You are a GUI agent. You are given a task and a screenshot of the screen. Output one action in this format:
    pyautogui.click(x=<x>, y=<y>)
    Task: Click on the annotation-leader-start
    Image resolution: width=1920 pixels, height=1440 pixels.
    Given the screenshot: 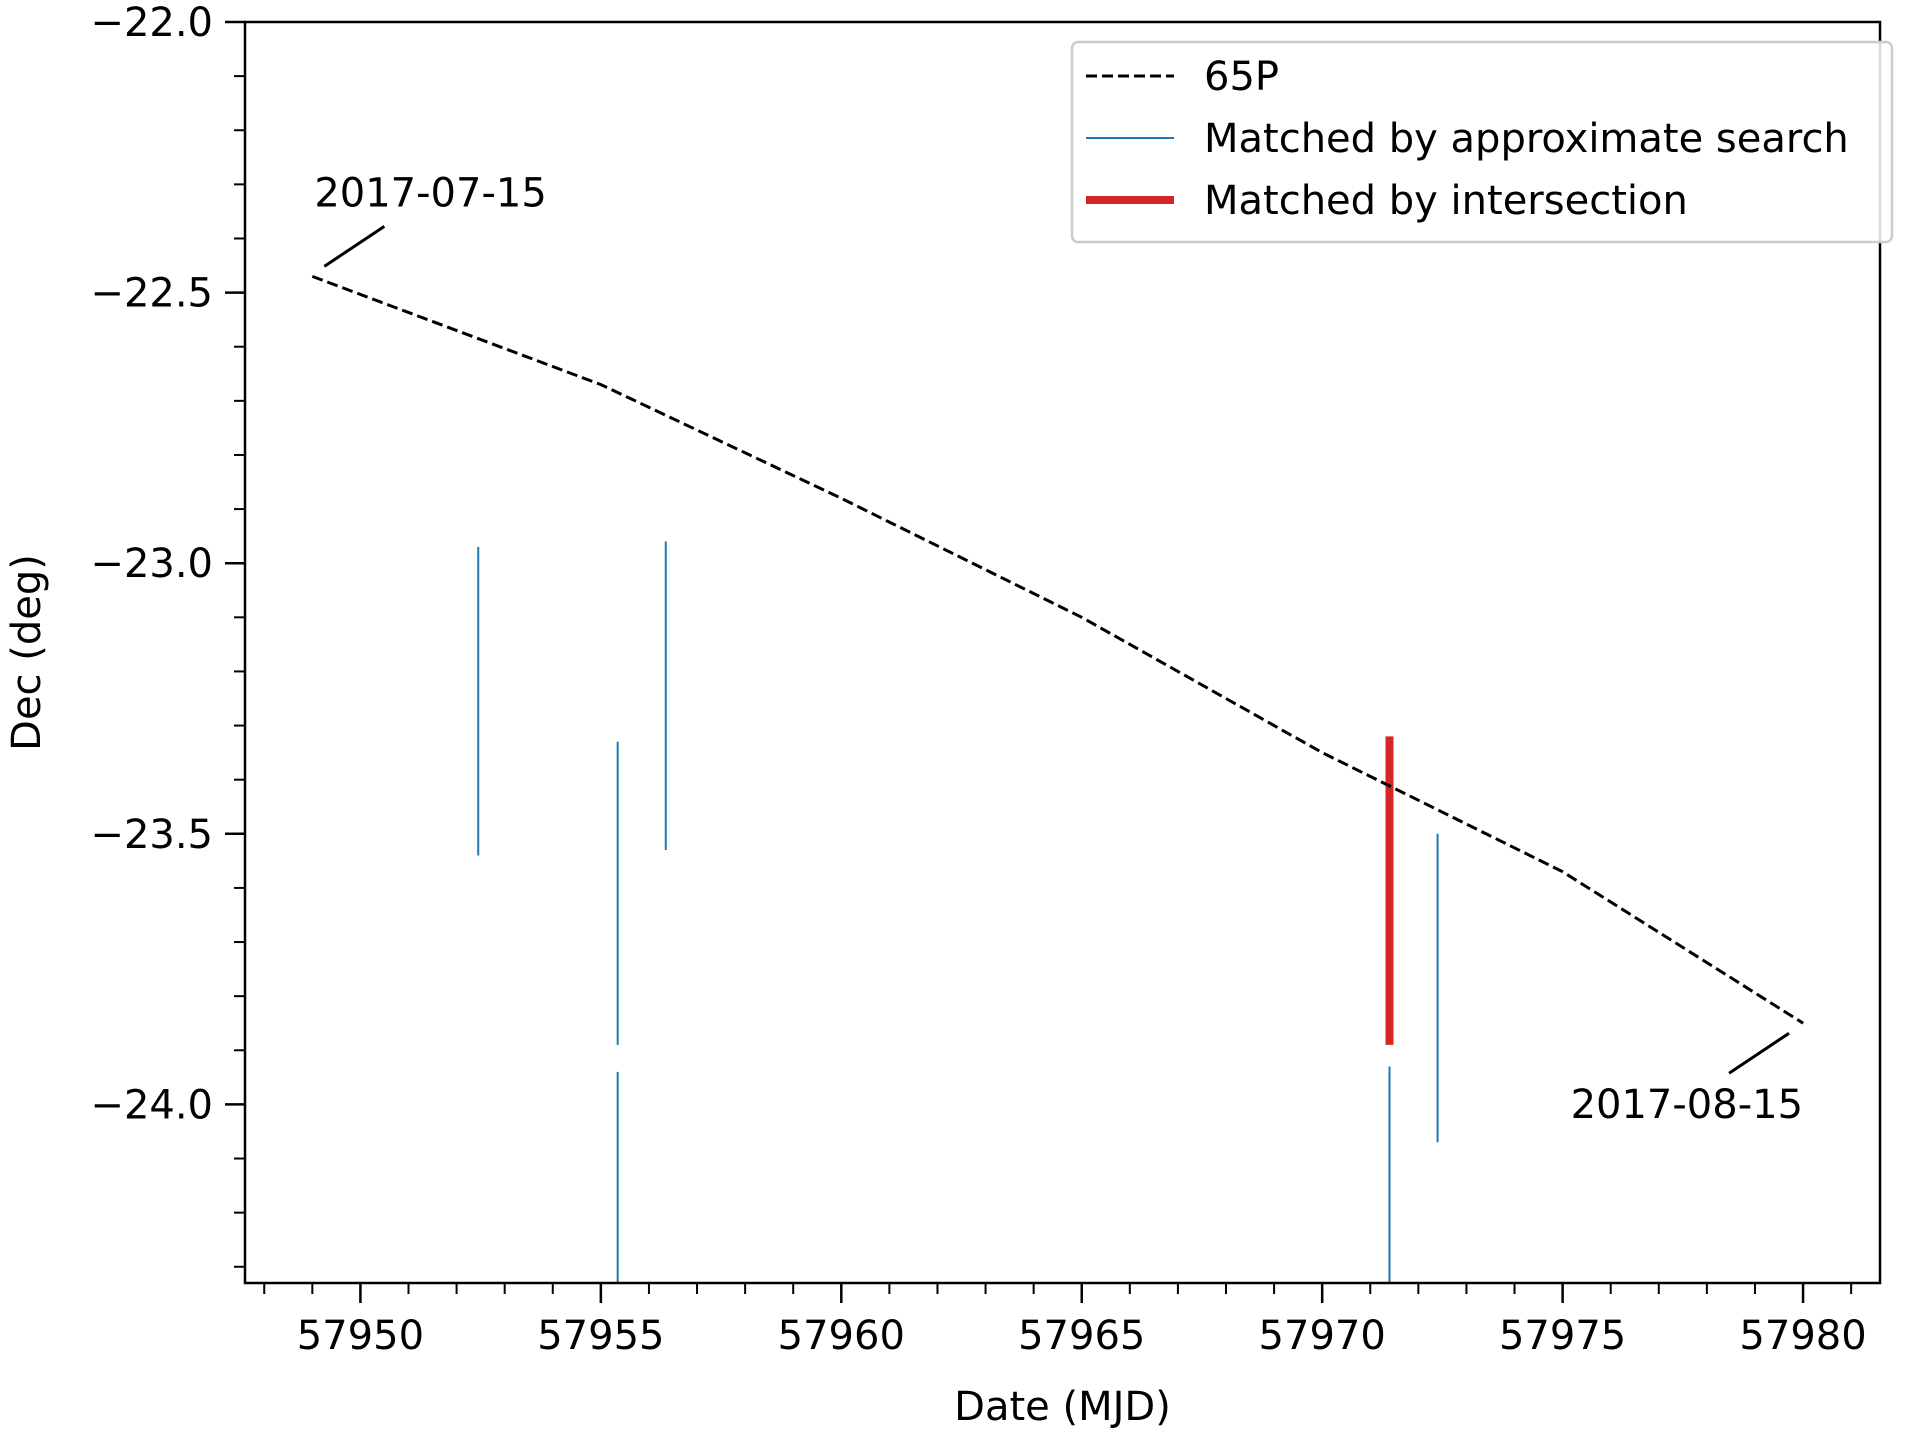 What is the action you would take?
    pyautogui.click(x=354, y=246)
    